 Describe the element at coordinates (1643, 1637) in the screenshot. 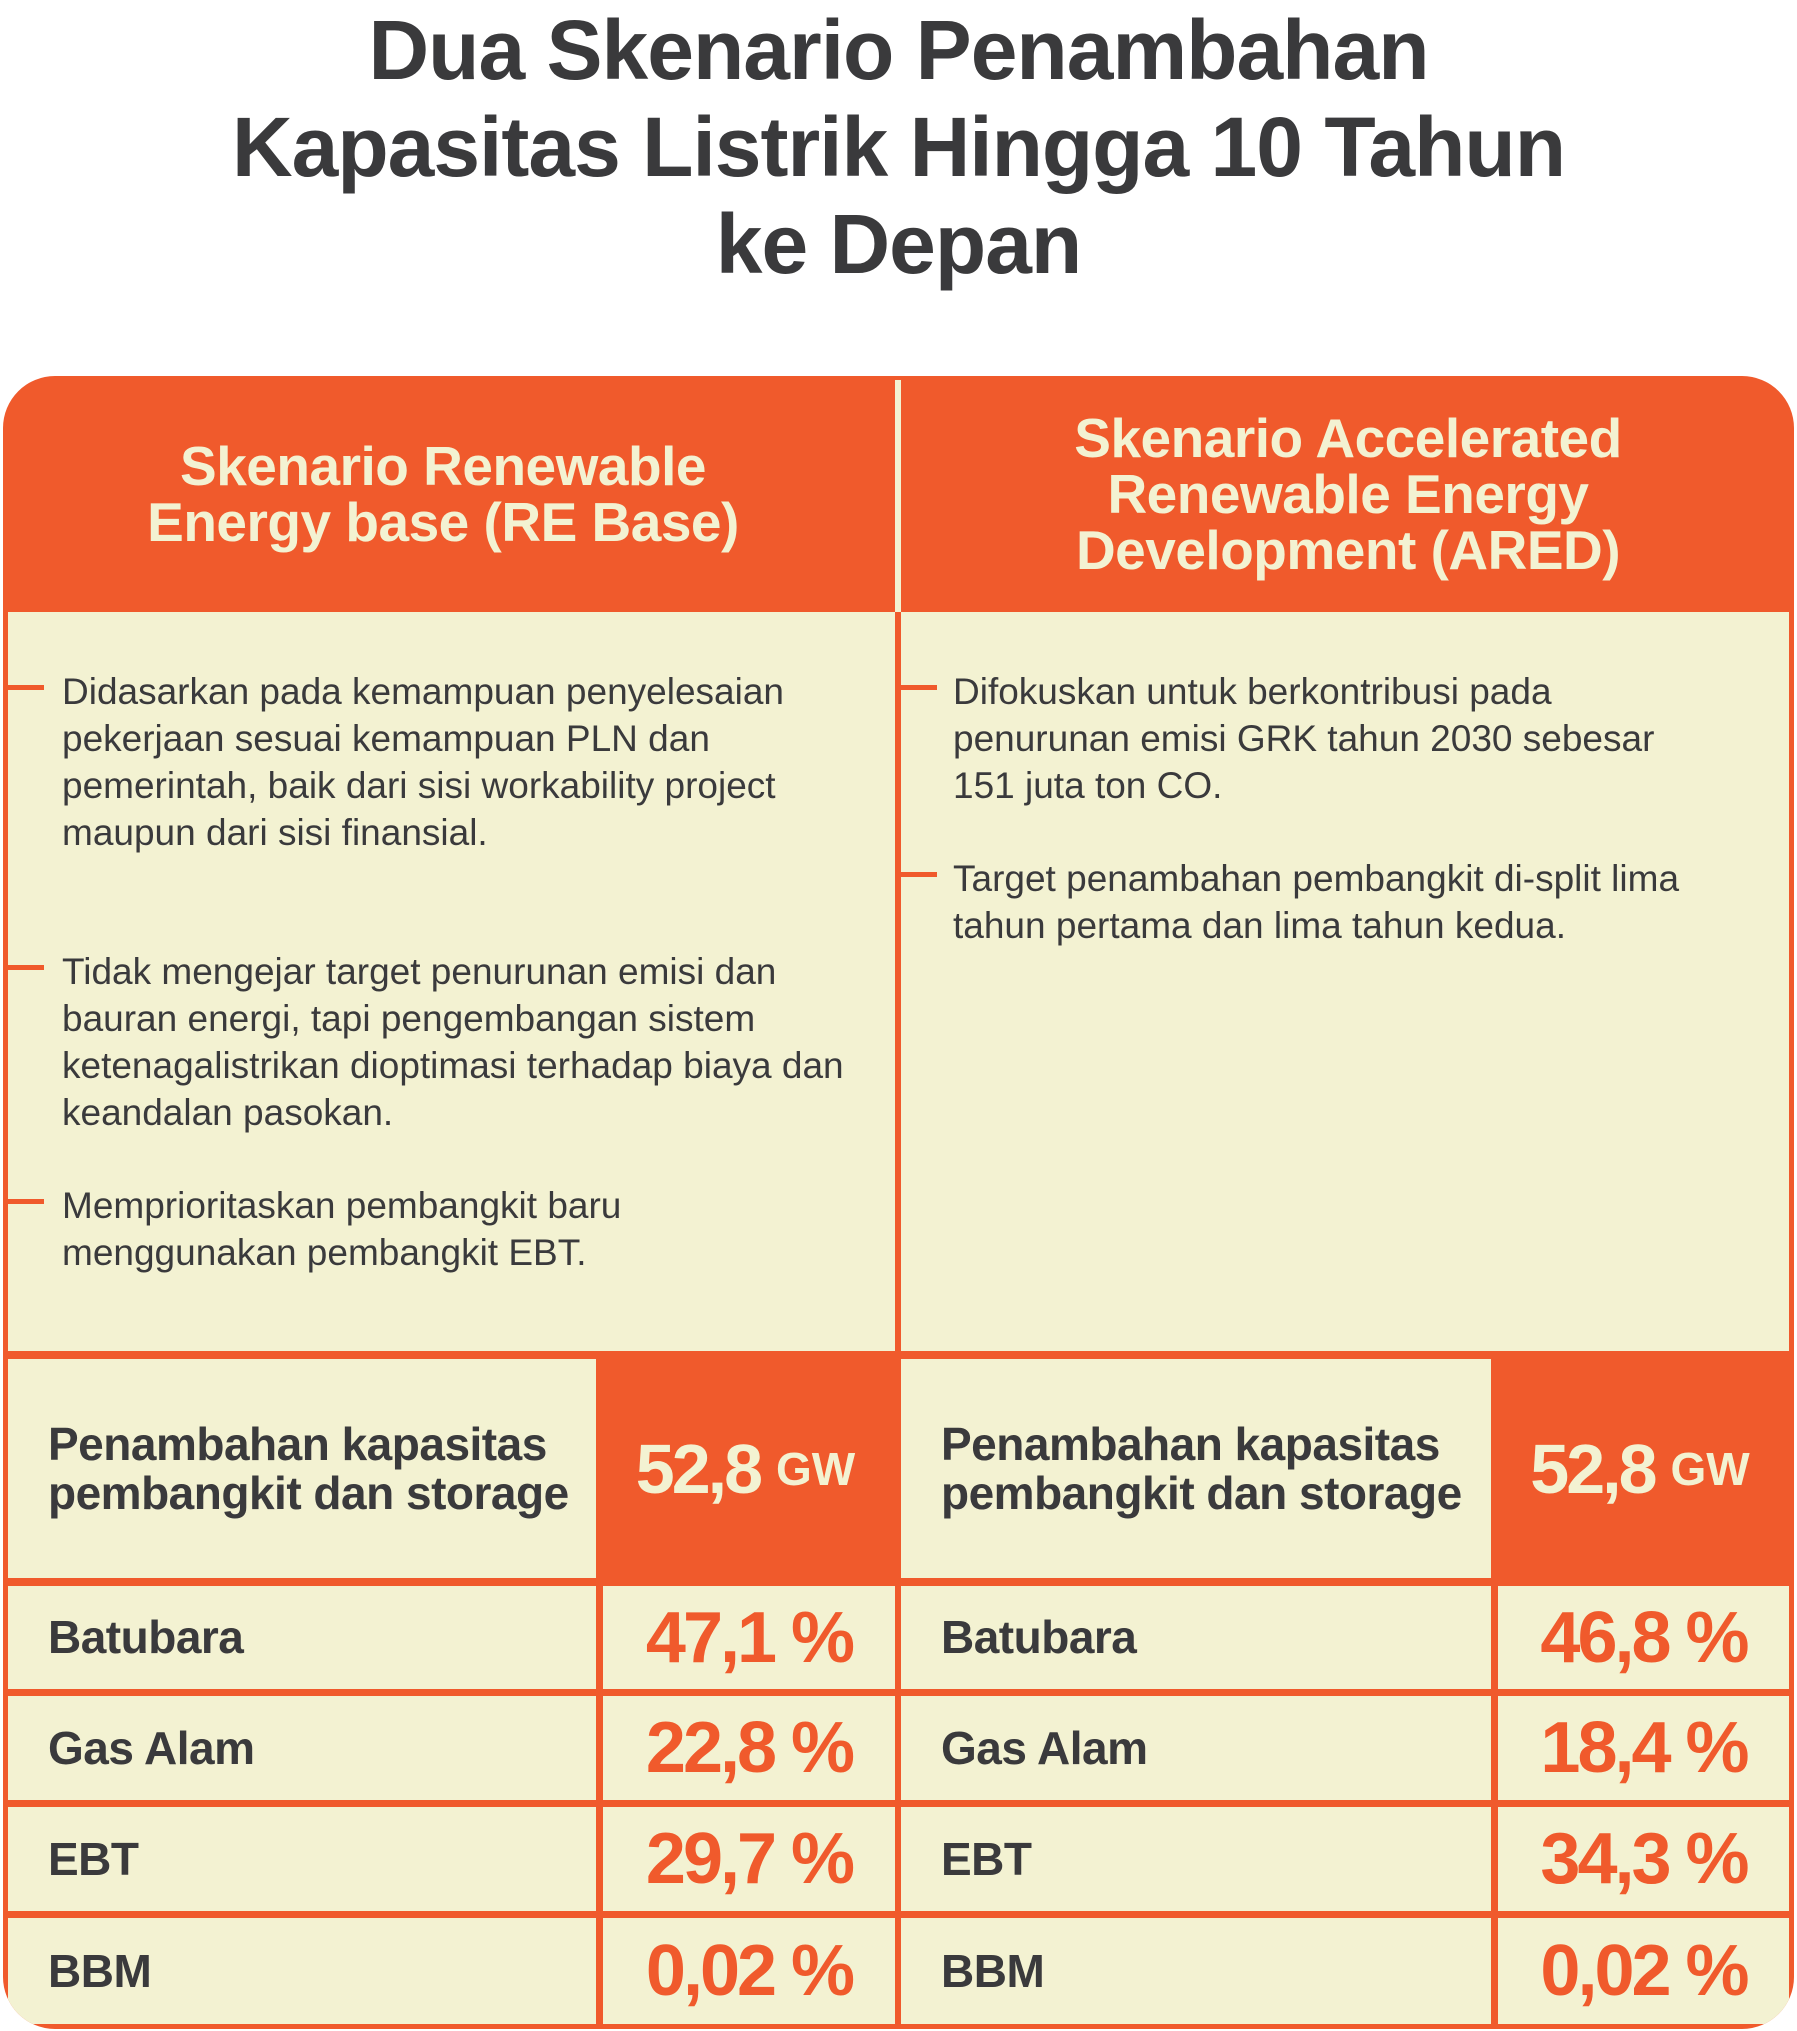

I see `mix-value: 46,8 %` at that location.